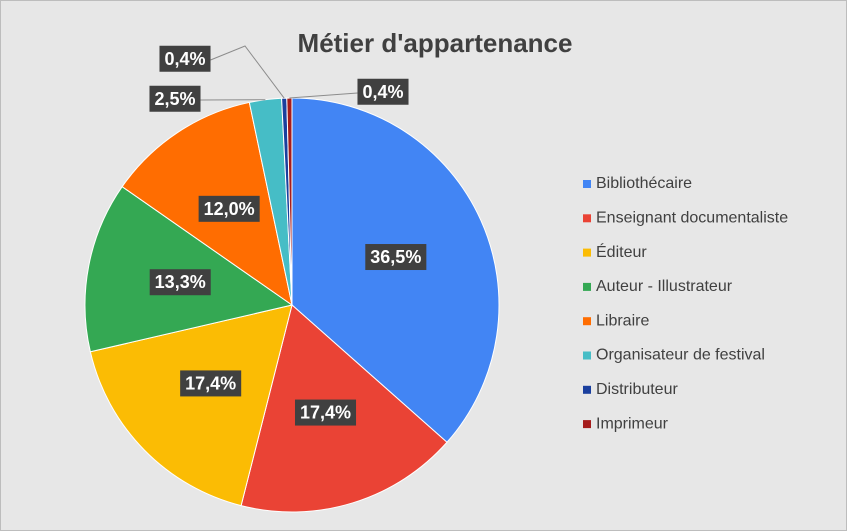  What do you see at coordinates (621, 251) in the screenshot?
I see `legend-label: Éditeur` at bounding box center [621, 251].